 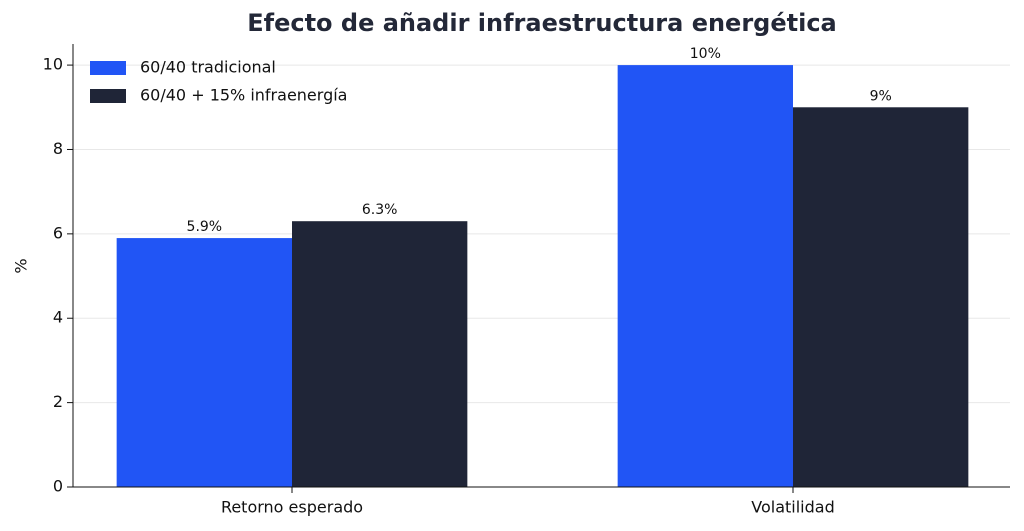 What do you see at coordinates (205, 227) in the screenshot?
I see `value-label: 5.9%` at bounding box center [205, 227].